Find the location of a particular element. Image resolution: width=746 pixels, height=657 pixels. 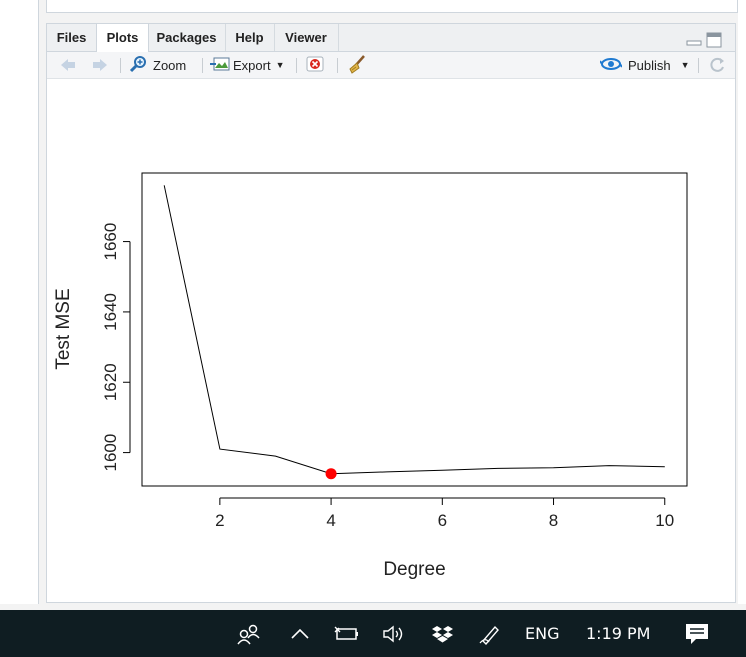

x-tick-label: 8 is located at coordinates (553, 520).